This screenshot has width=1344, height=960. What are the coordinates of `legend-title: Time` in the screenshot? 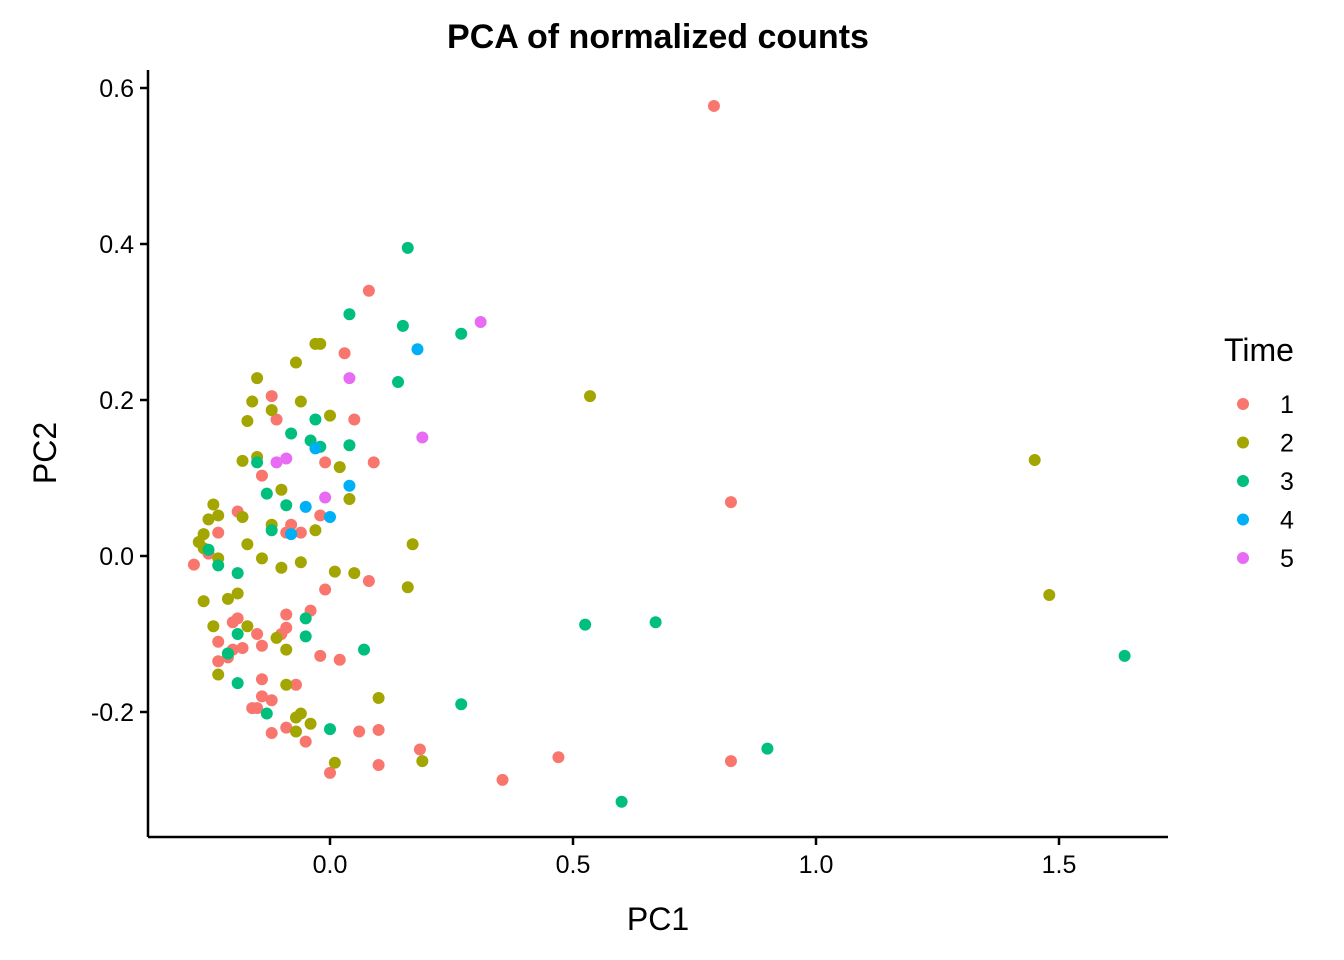 It's located at (1259, 350).